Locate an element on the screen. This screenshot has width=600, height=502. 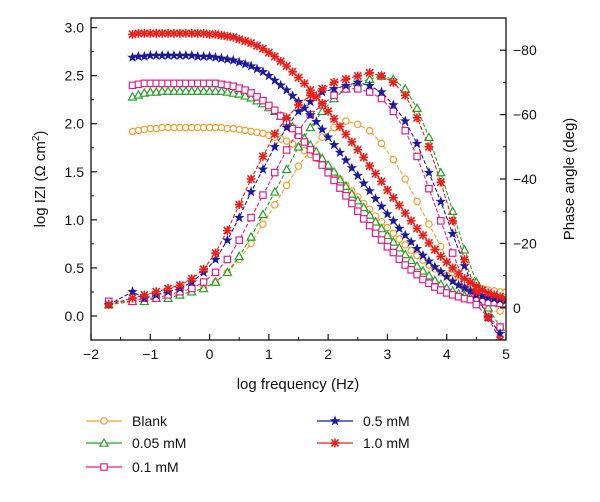
x-tick-label: 5 is located at coordinates (506, 354).